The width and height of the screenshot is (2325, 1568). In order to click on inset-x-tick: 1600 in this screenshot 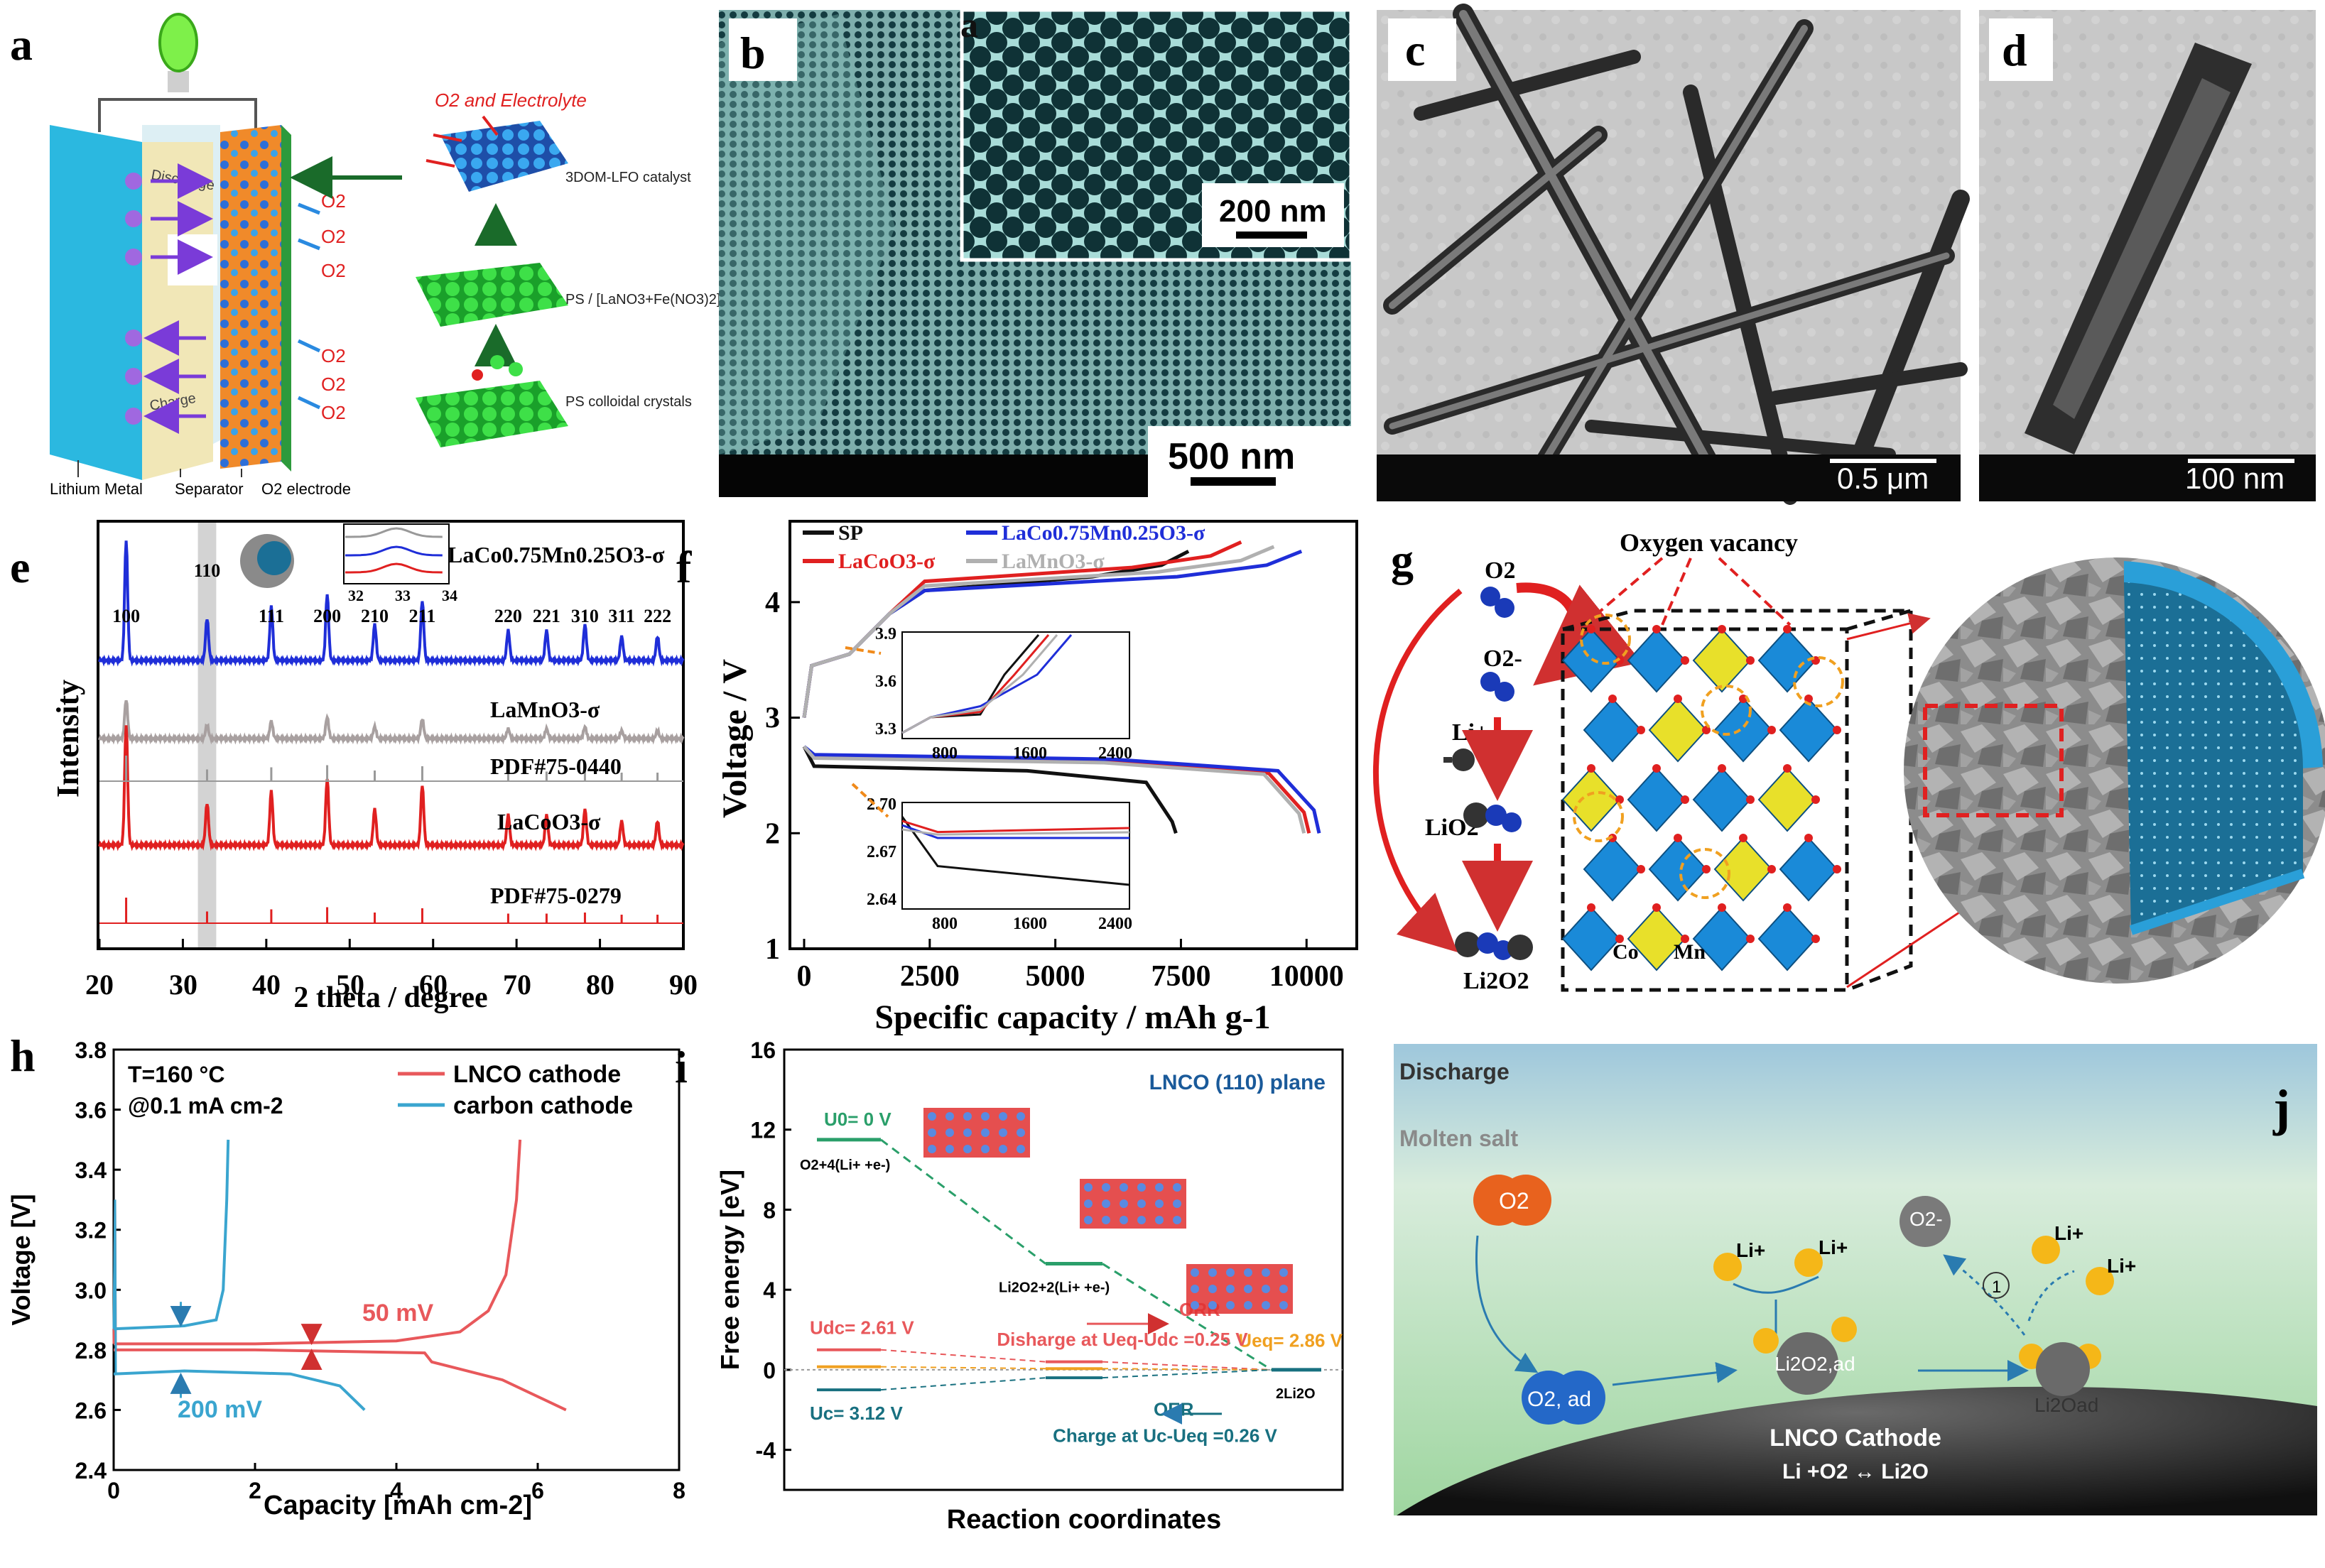, I will do `click(1030, 754)`.